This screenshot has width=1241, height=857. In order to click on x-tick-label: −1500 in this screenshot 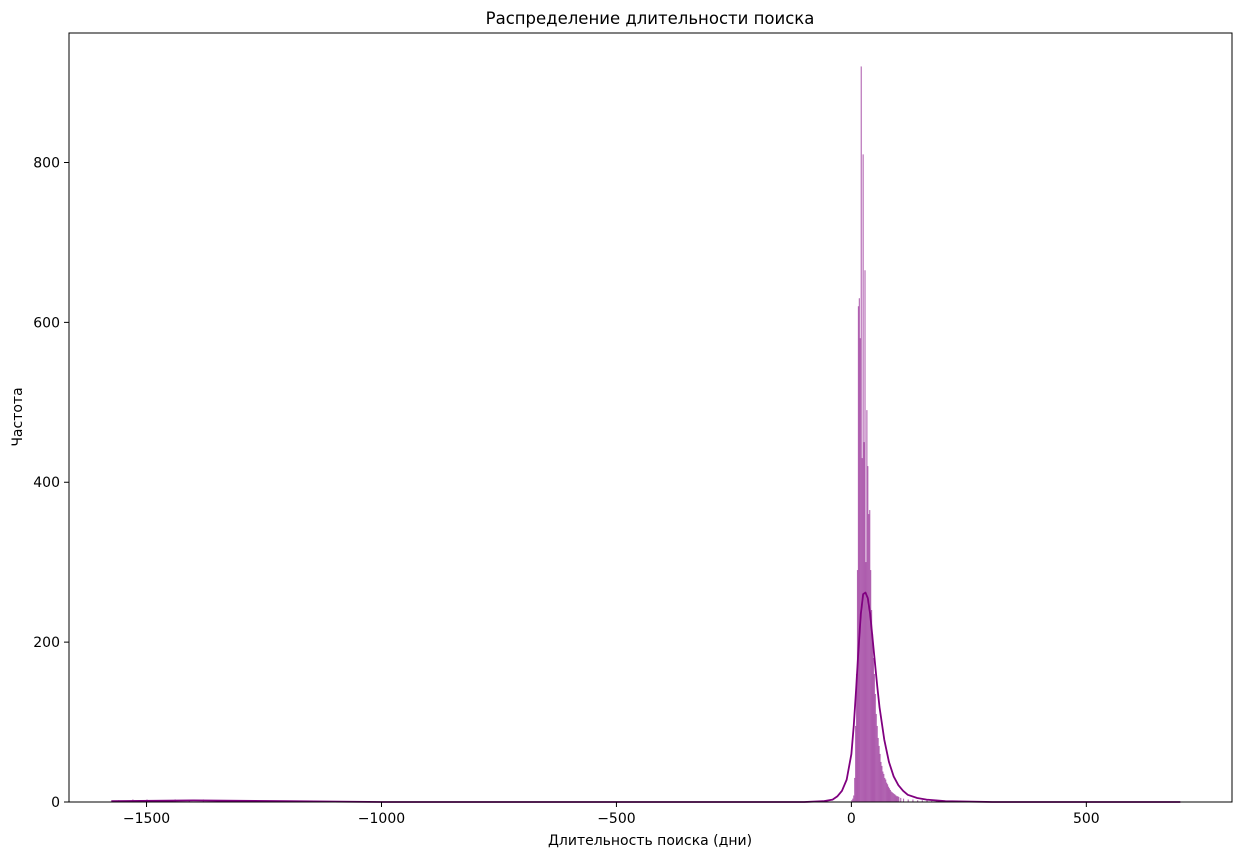, I will do `click(146, 819)`.